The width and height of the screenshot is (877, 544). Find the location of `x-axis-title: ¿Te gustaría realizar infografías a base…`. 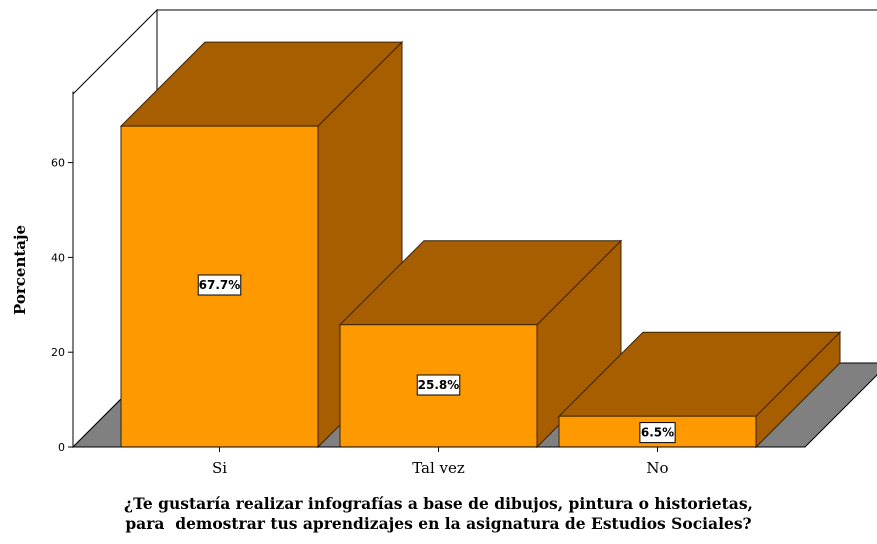

x-axis-title: ¿Te gustaría realizar infografías a base… is located at coordinates (438, 514).